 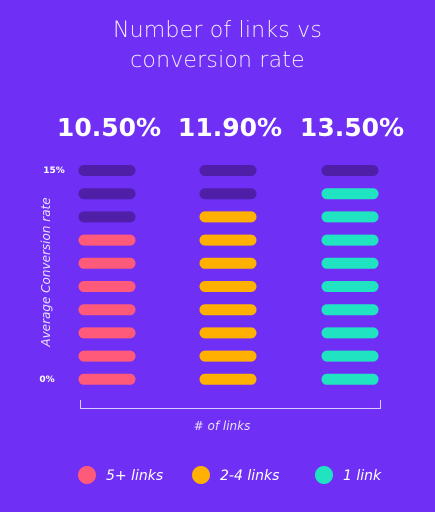 What do you see at coordinates (230, 416) in the screenshot?
I see `x-axis: # of links` at bounding box center [230, 416].